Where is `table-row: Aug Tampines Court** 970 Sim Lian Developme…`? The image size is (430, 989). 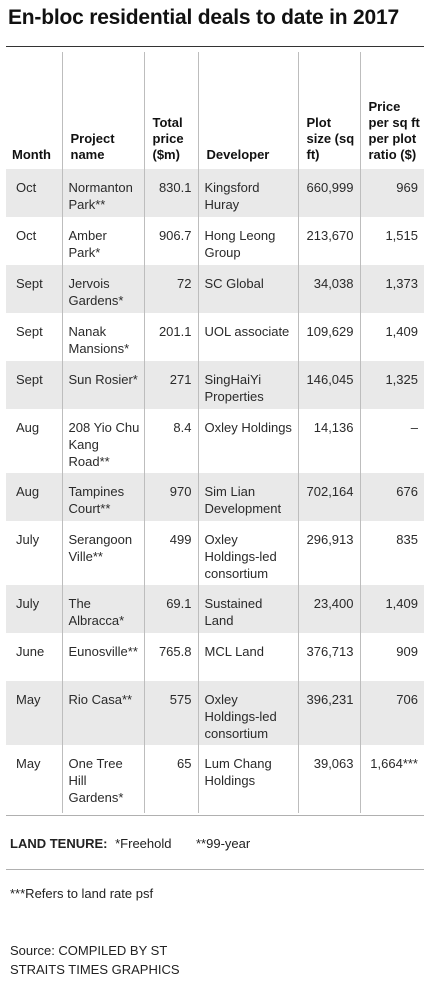 table-row: Aug Tampines Court** 970 Sim Lian Developme… is located at coordinates (215, 497).